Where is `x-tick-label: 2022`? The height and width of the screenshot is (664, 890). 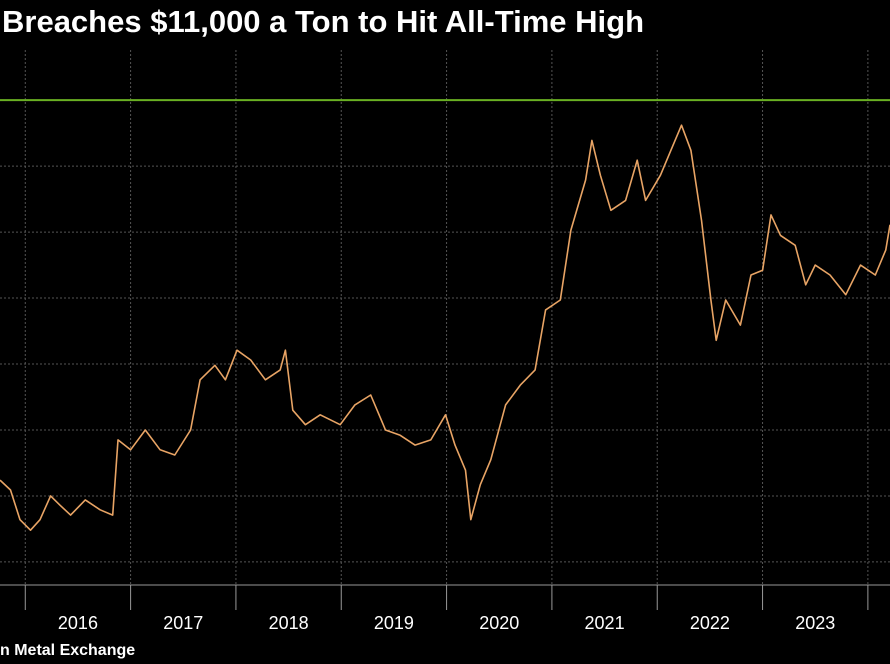
x-tick-label: 2022 is located at coordinates (710, 623).